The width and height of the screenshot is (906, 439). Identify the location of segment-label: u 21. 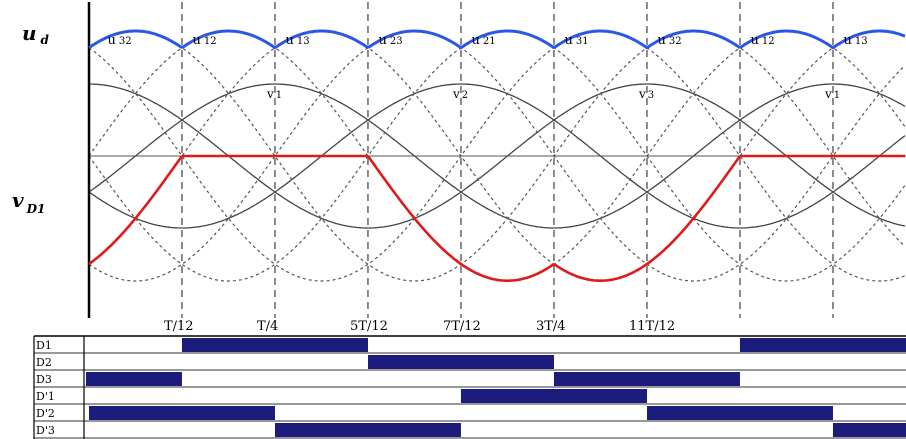
(483, 40).